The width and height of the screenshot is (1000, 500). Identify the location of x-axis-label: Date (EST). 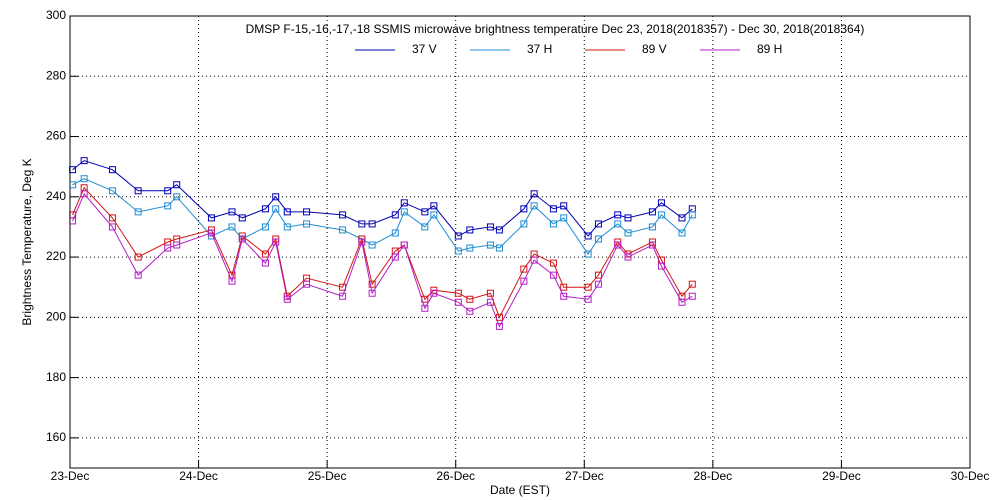
(520, 490).